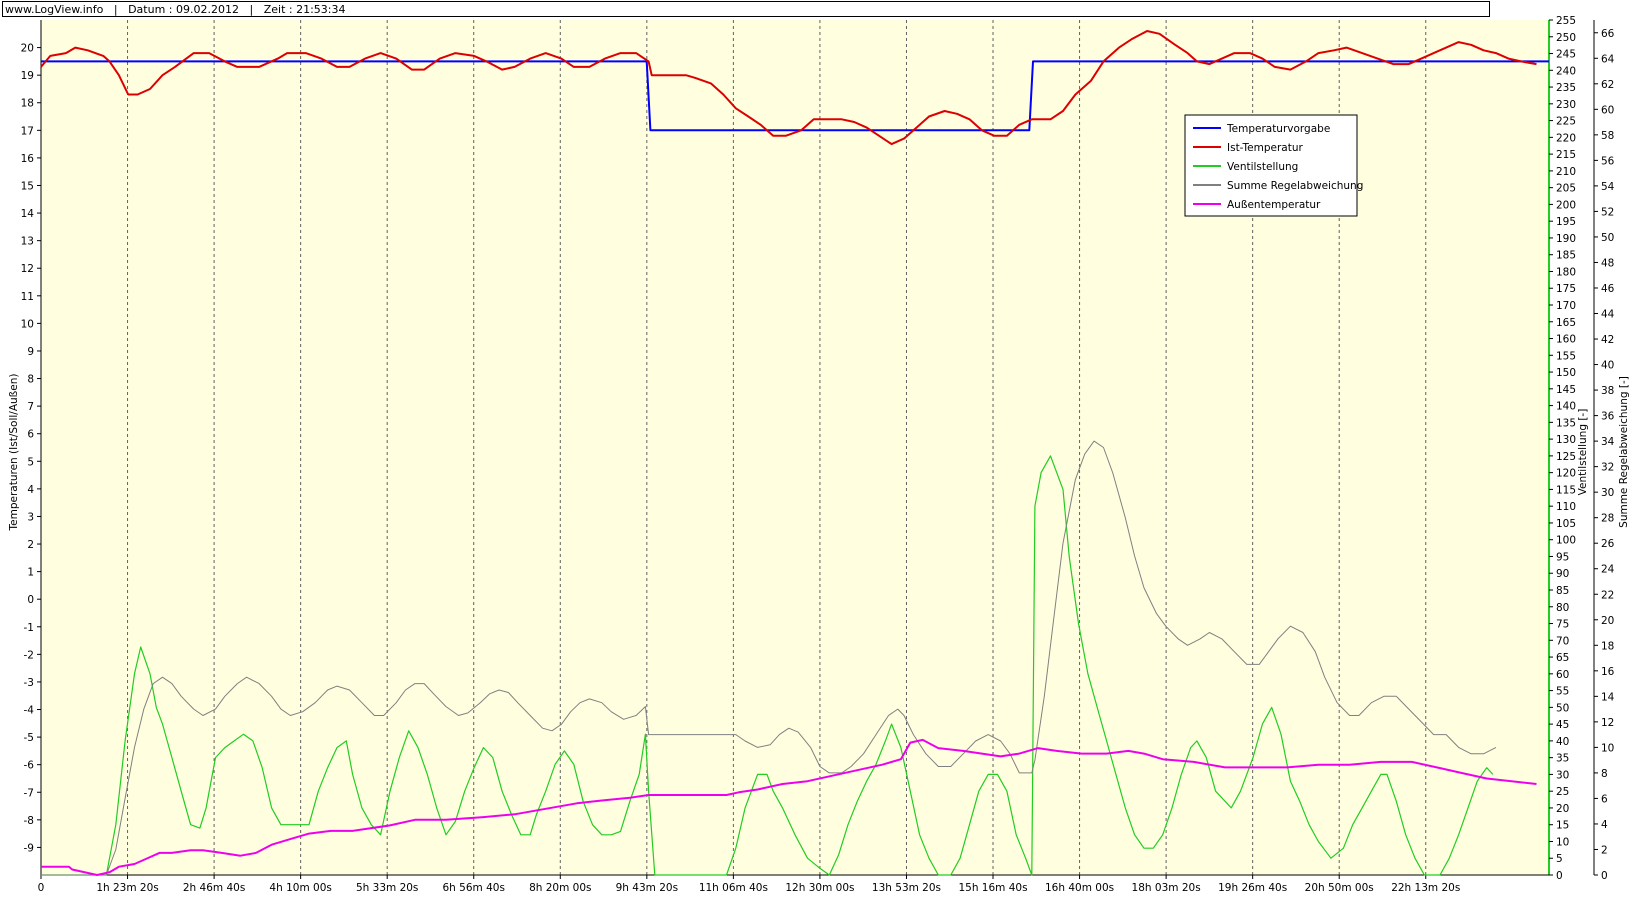 This screenshot has height=900, width=1636. I want to click on left-tick-label: 3, so click(30, 517).